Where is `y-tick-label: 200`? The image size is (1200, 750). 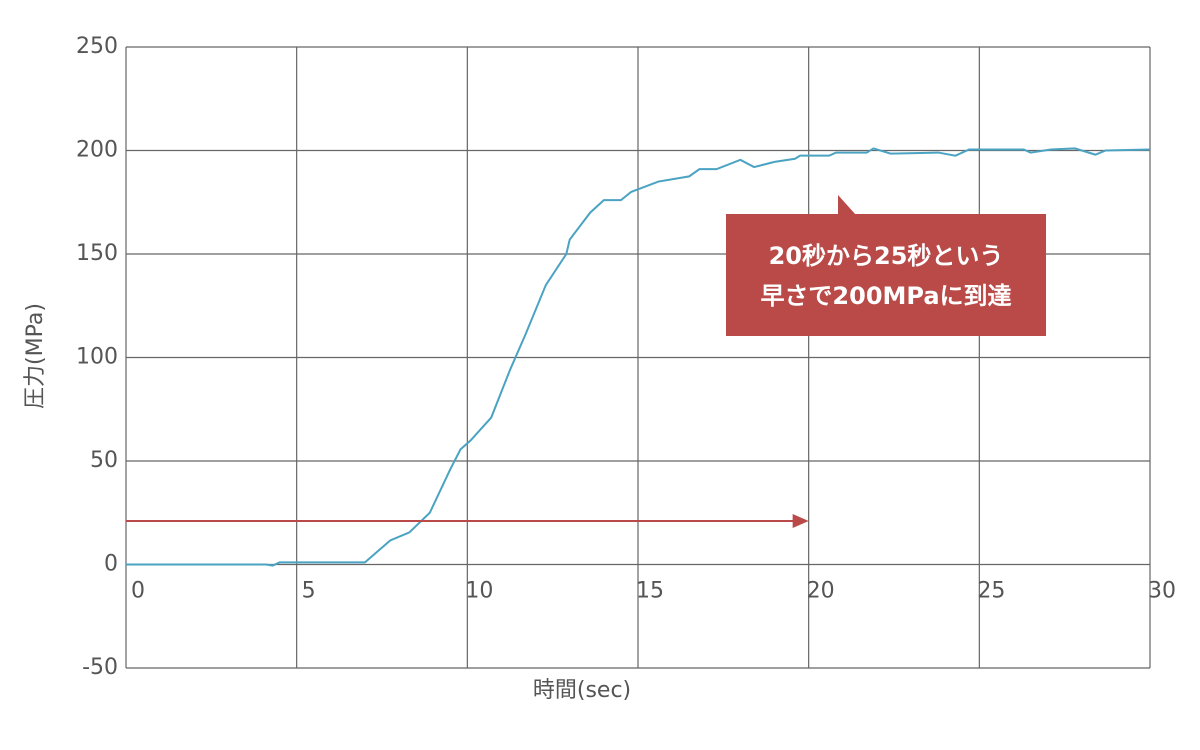 y-tick-label: 200 is located at coordinates (97, 150).